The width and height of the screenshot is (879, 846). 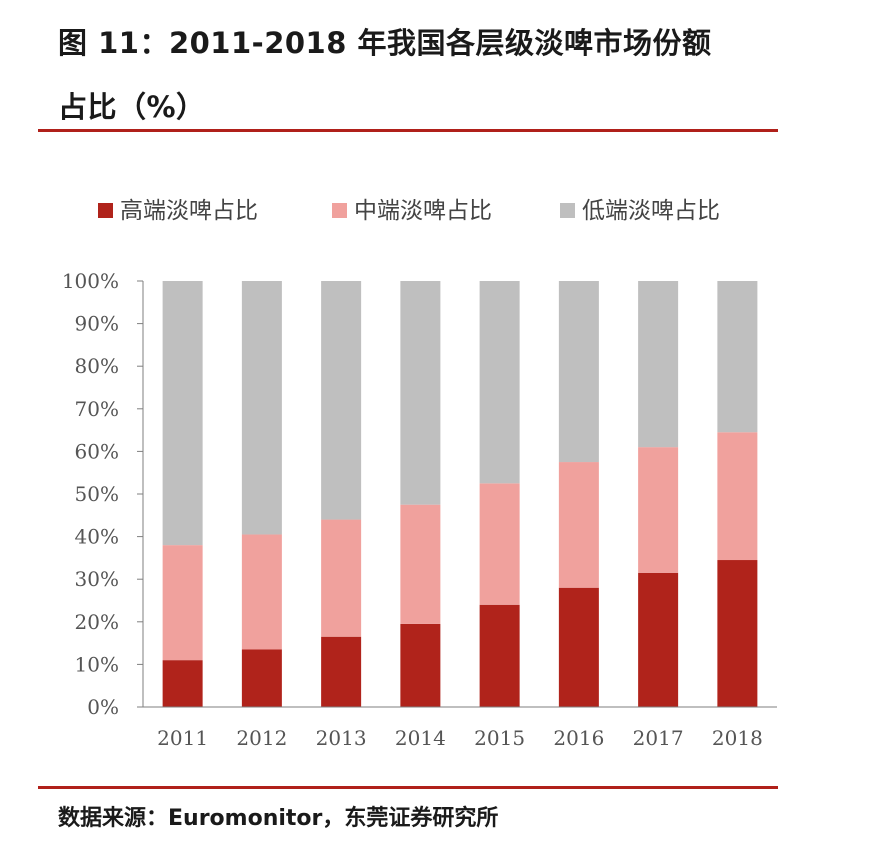 I want to click on y-tick-label: 80%, so click(x=97, y=366).